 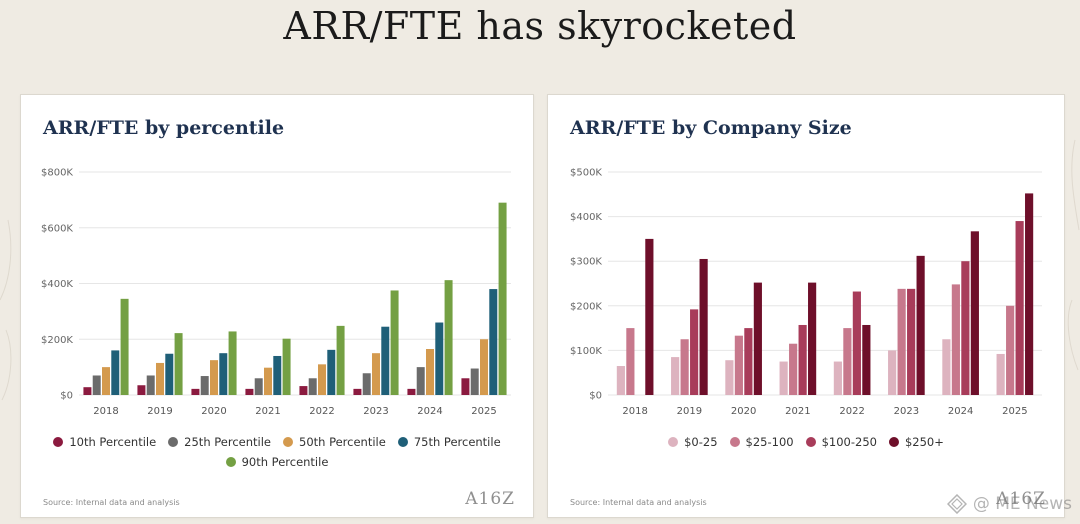 I want to click on bar-25-100-2021, so click(x=793, y=369).